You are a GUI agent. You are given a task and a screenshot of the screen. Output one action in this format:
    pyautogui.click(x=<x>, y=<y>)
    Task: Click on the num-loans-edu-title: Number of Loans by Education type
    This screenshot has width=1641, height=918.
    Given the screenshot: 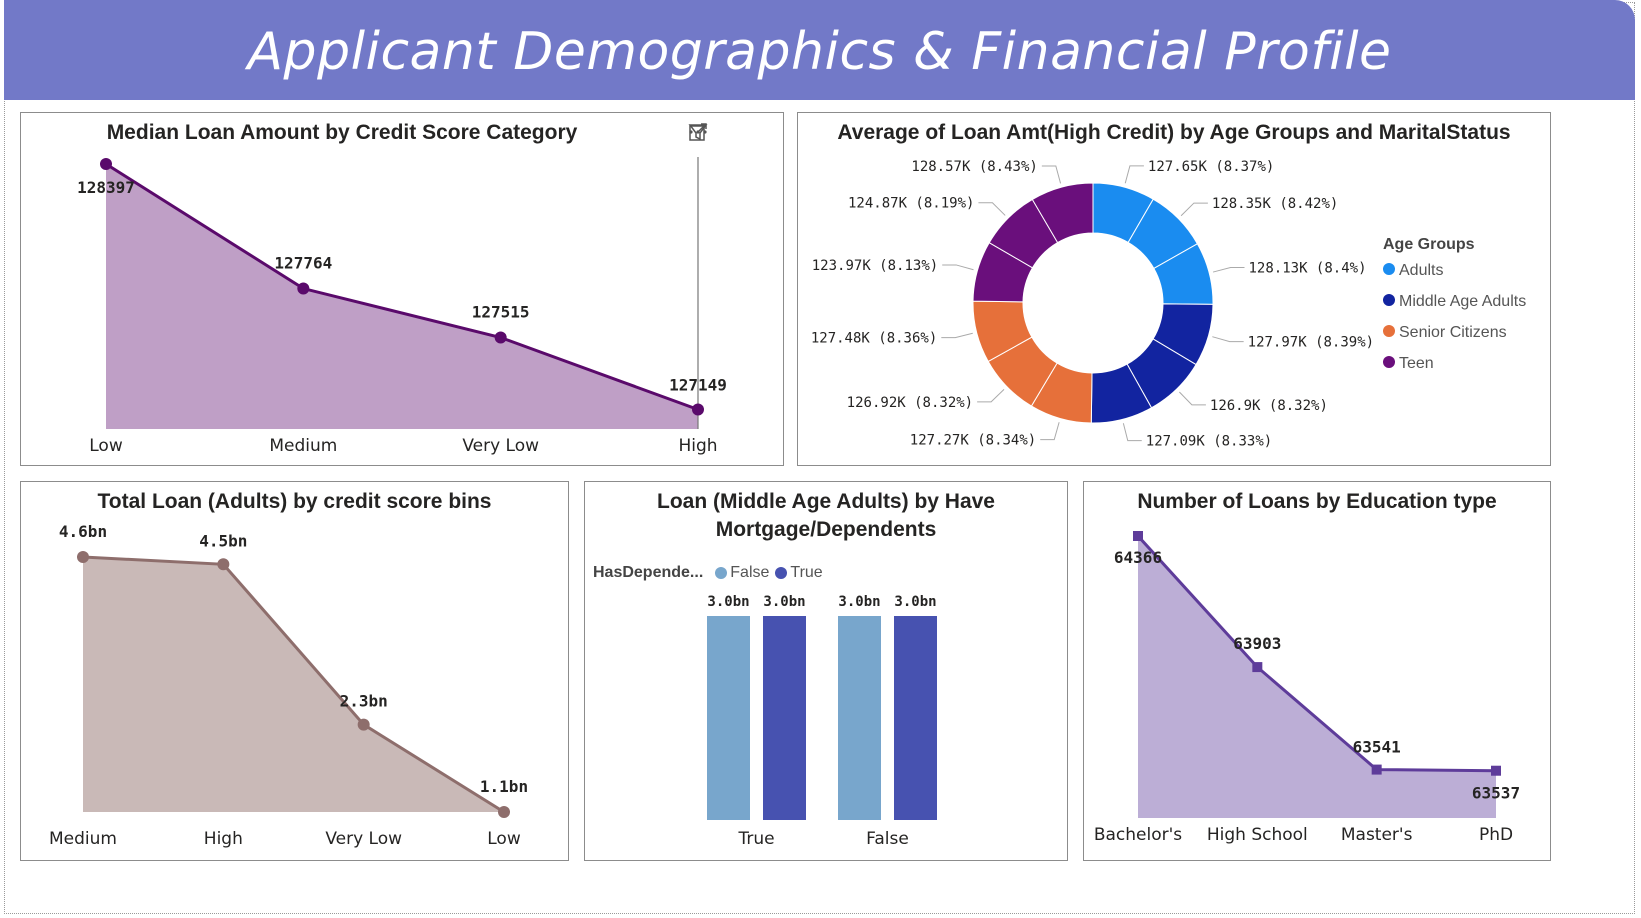 What is the action you would take?
    pyautogui.click(x=1317, y=501)
    